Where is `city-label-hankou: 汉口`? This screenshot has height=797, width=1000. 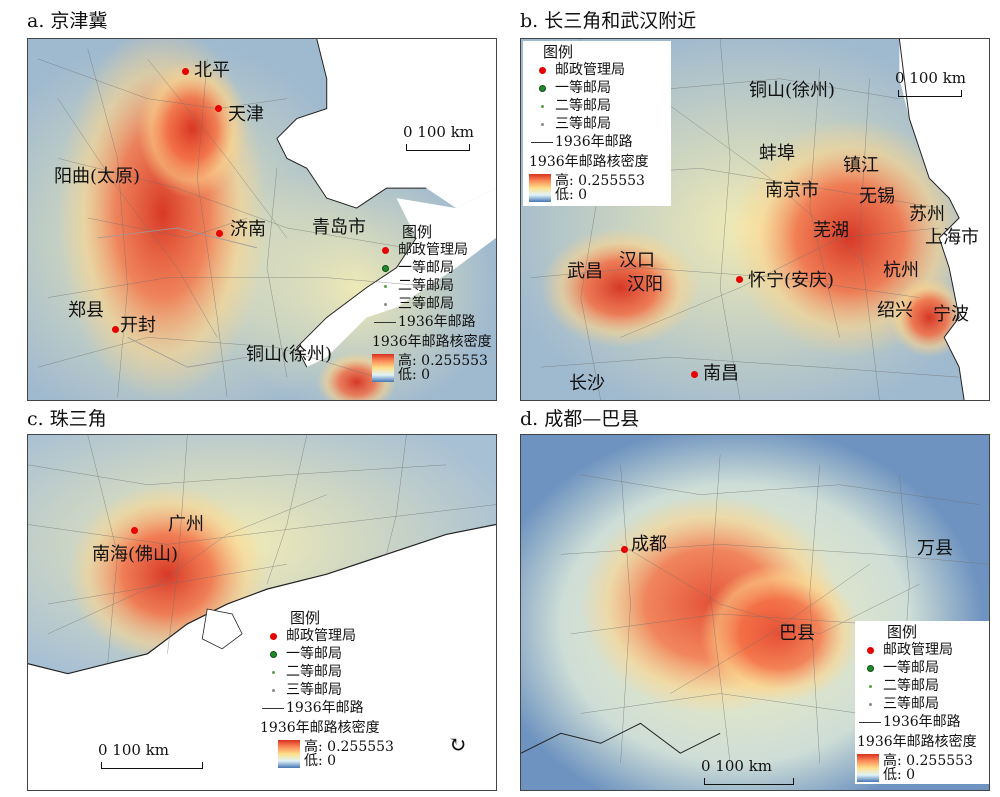 city-label-hankou: 汉口 is located at coordinates (637, 260).